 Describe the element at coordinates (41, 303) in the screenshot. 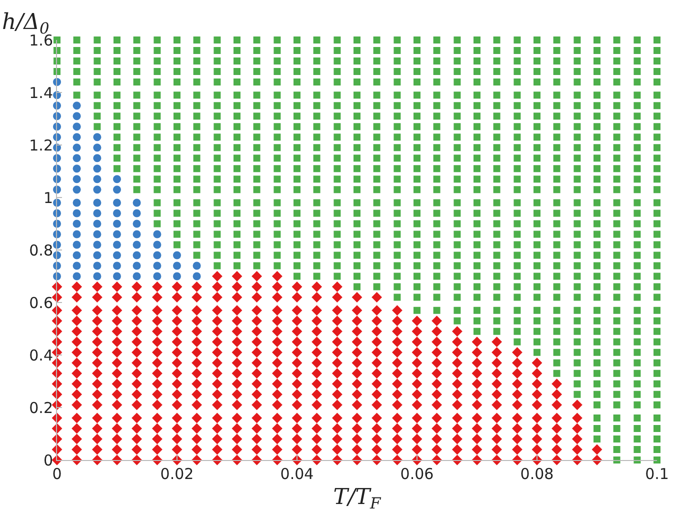

I see `y-tick-label: 0.6` at that location.